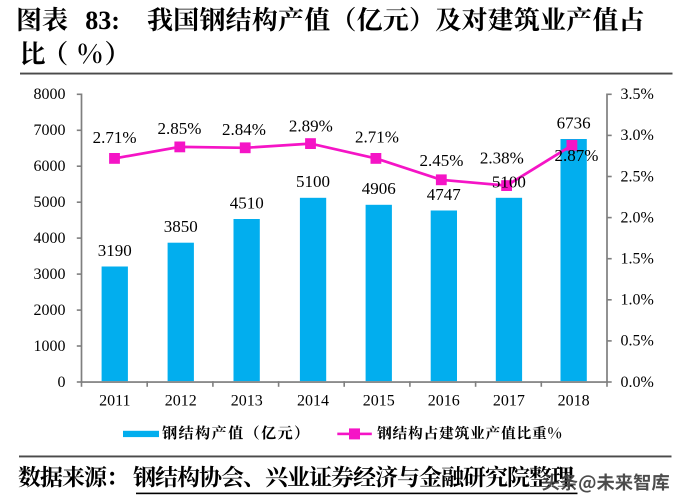 This screenshot has width=688, height=503. Describe the element at coordinates (637, 300) in the screenshot. I see `svg-text: 1.0%` at that location.